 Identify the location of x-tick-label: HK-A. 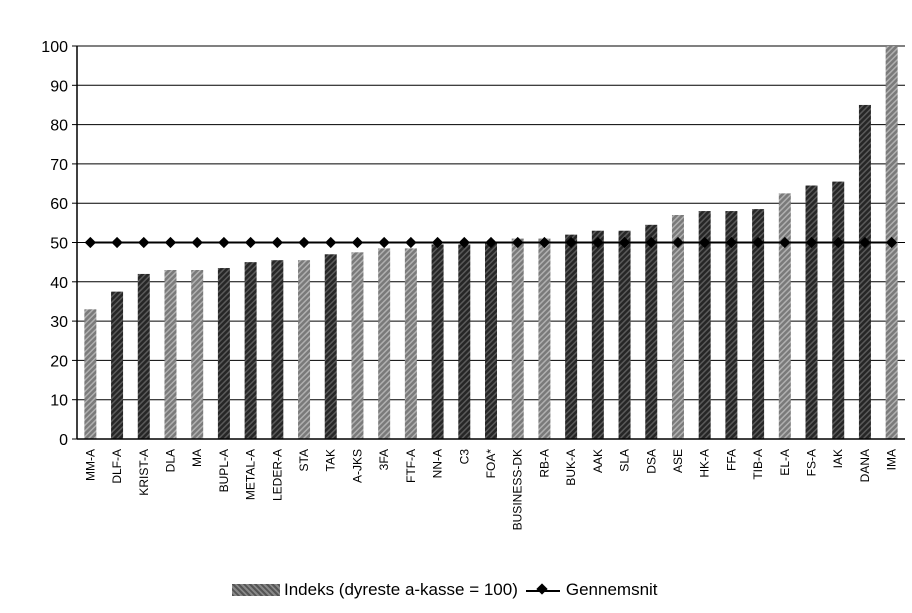
(705, 463).